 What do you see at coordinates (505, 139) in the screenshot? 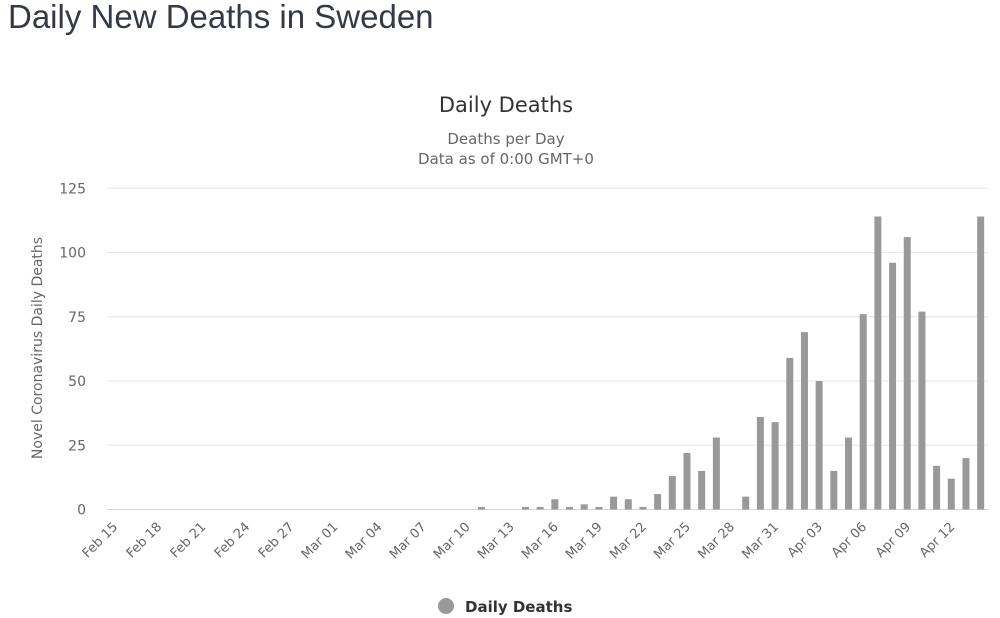
I see `chart-subtitle-1: Deaths per Day` at bounding box center [505, 139].